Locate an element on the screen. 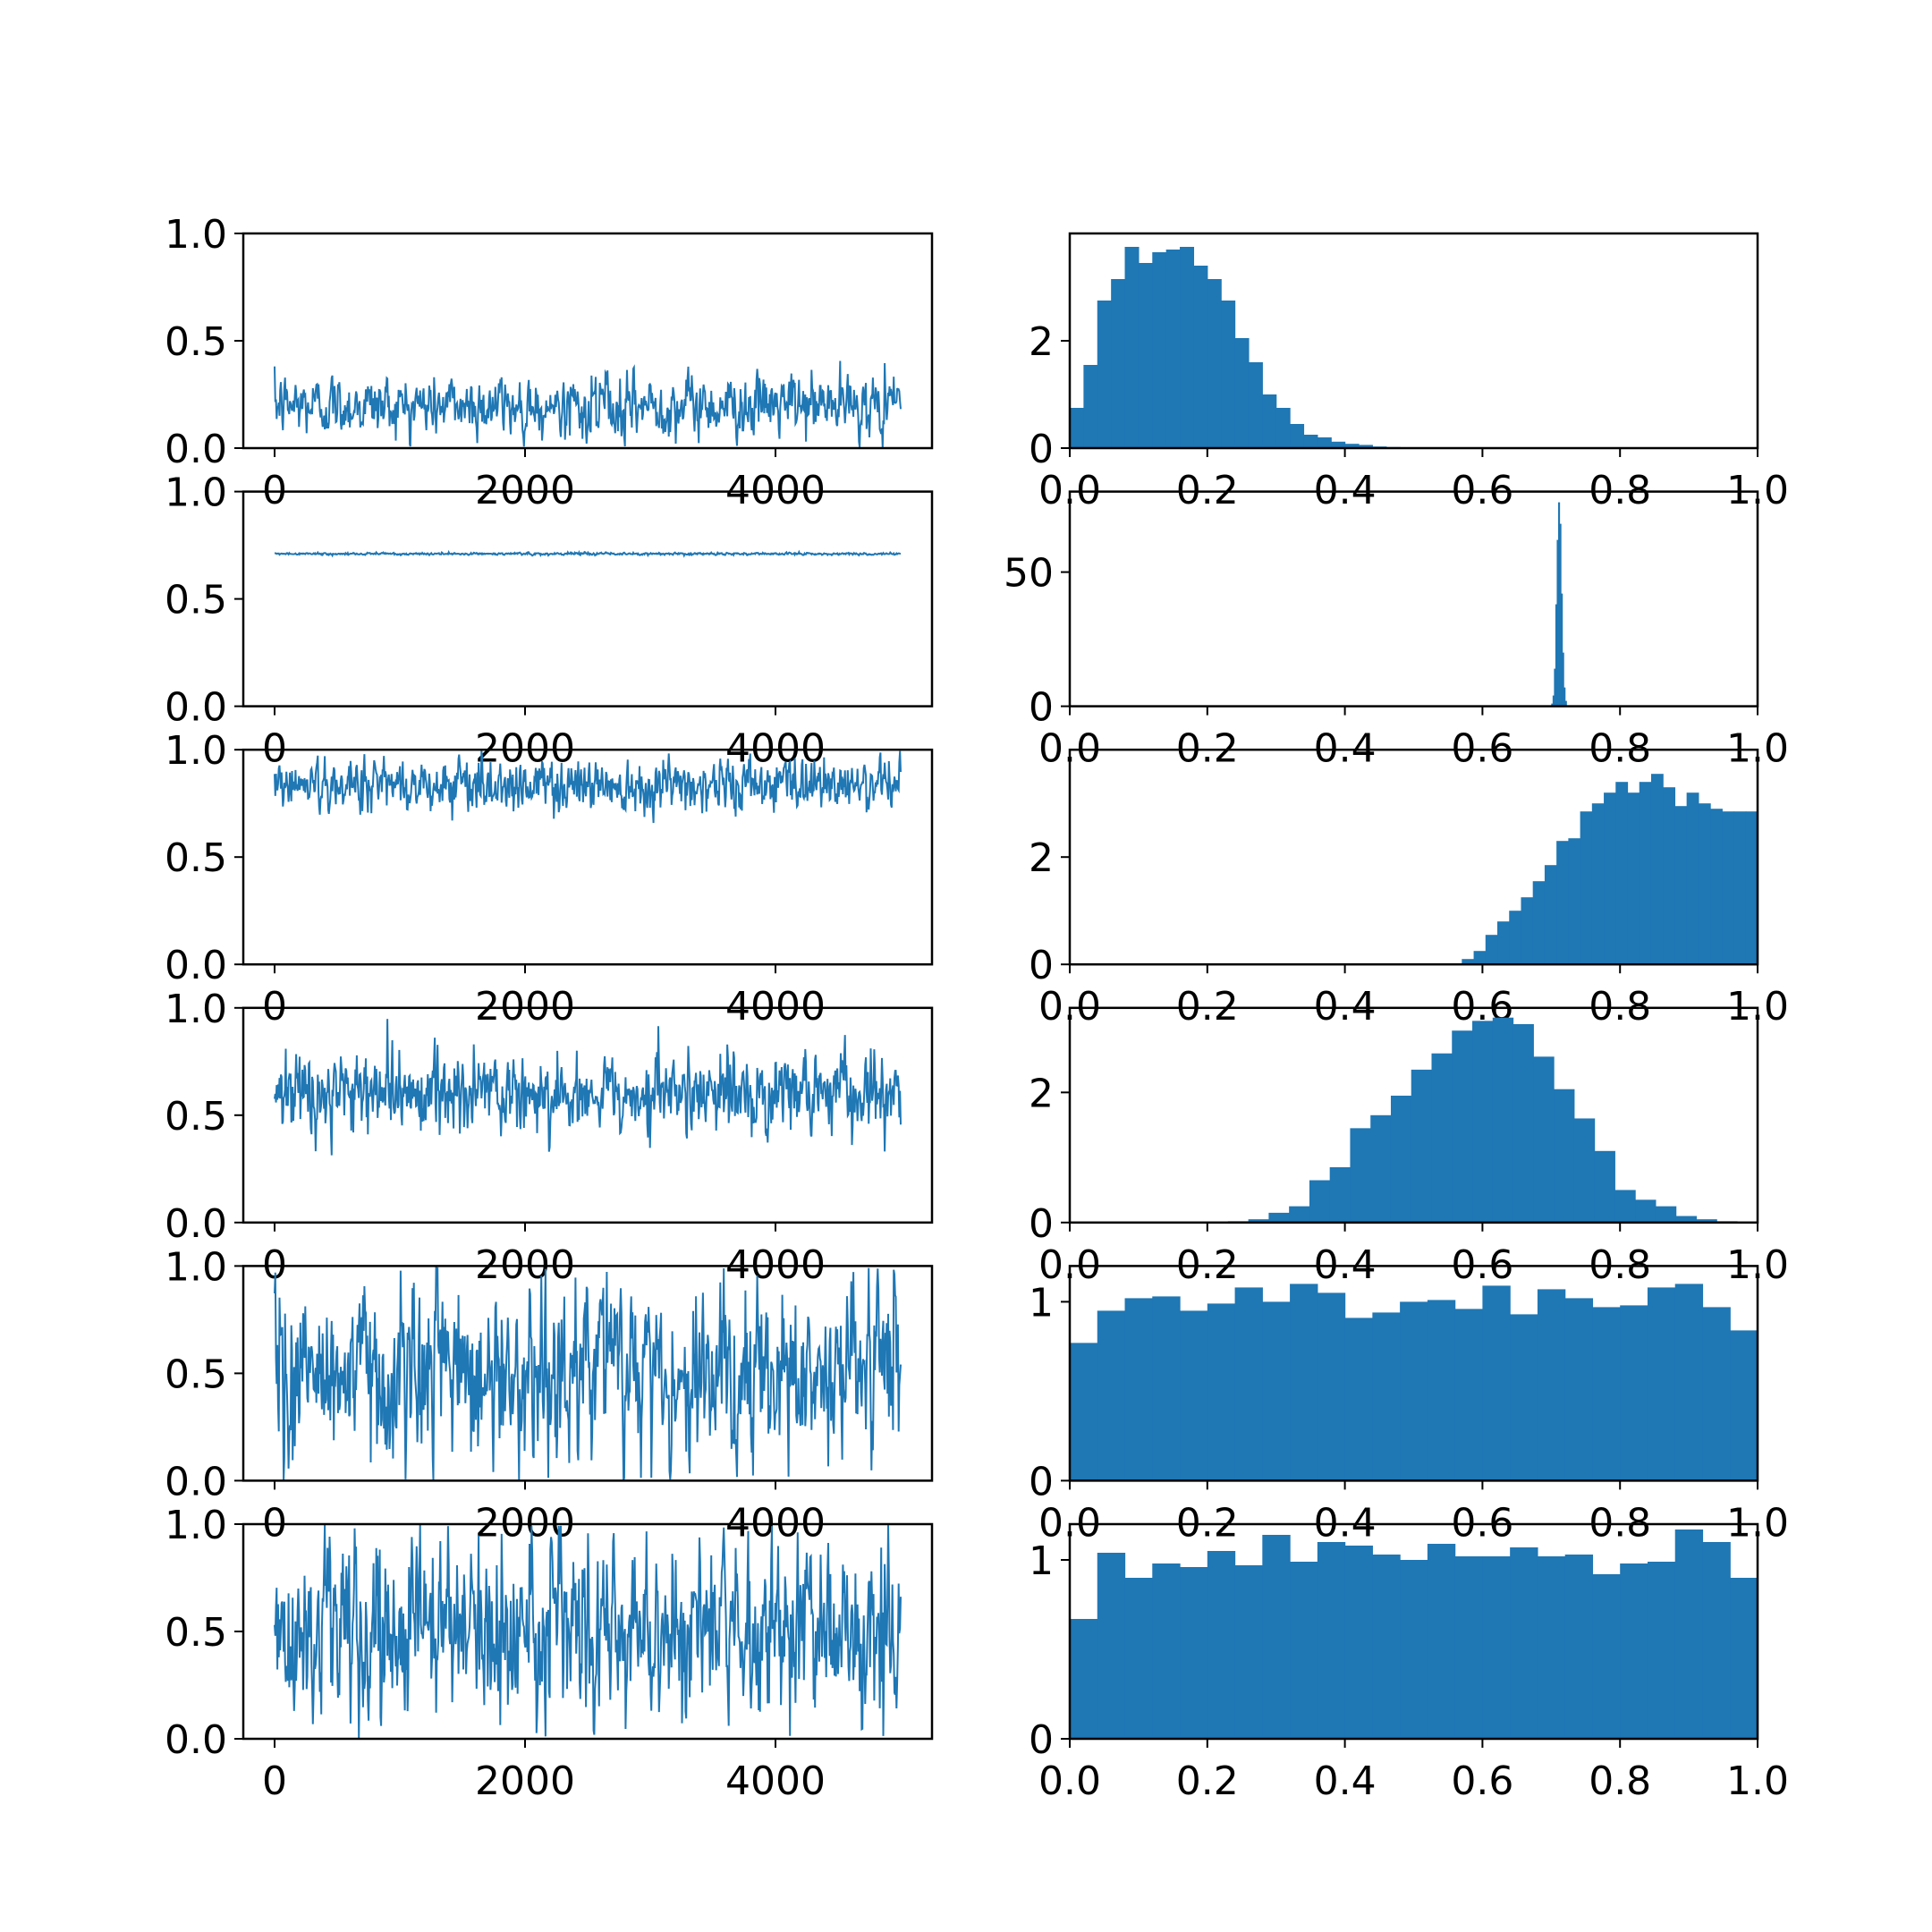 The width and height of the screenshot is (1932, 1932). histogram-panel-5: 010.0 0.2 0.4 0.6 0.8 1.0 is located at coordinates (1409, 1405).